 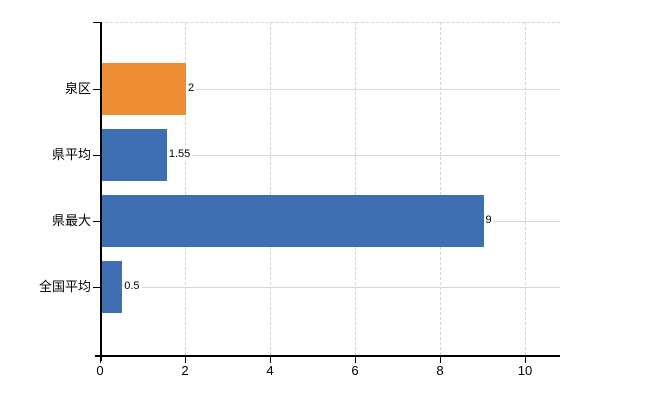 I want to click on x-axis-tick-label: 0, so click(x=100, y=370).